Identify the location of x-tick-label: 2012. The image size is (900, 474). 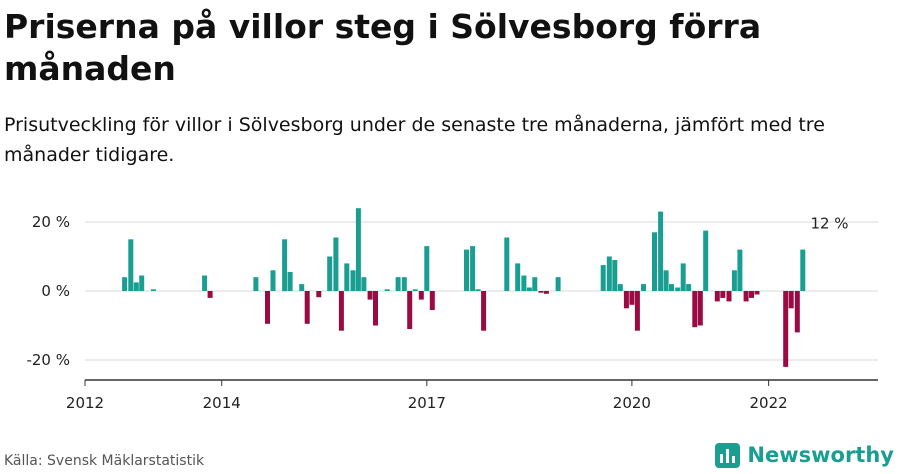
(85, 403).